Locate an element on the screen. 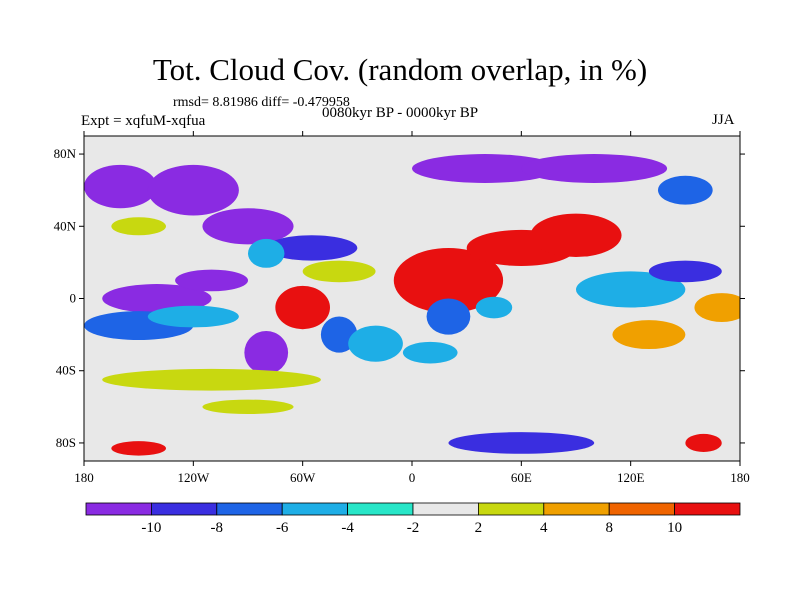 Image resolution: width=800 pixels, height=600 pixels. x-tick-label-0: 180 is located at coordinates (84, 477).